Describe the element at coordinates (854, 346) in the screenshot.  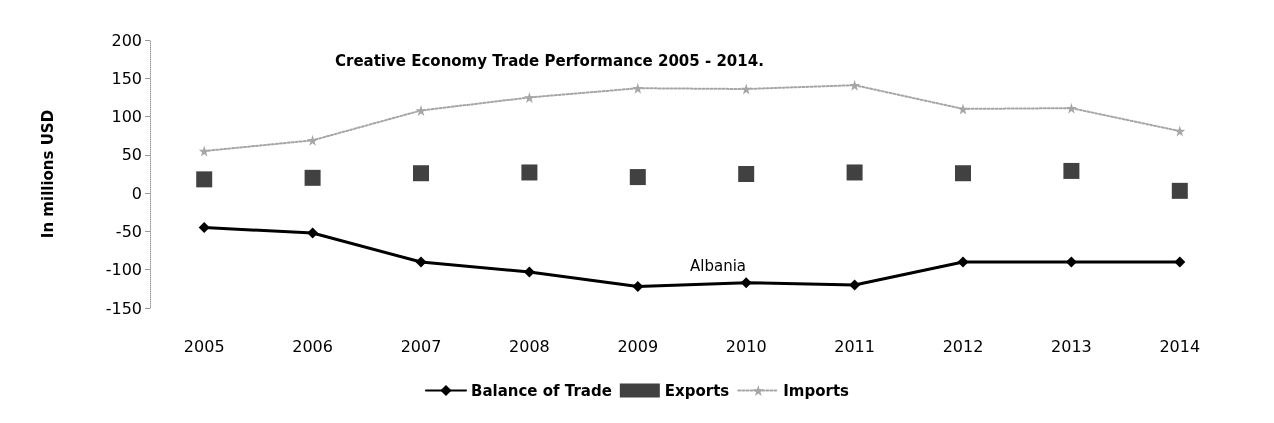
I see `x-tick-label: 2011` at that location.